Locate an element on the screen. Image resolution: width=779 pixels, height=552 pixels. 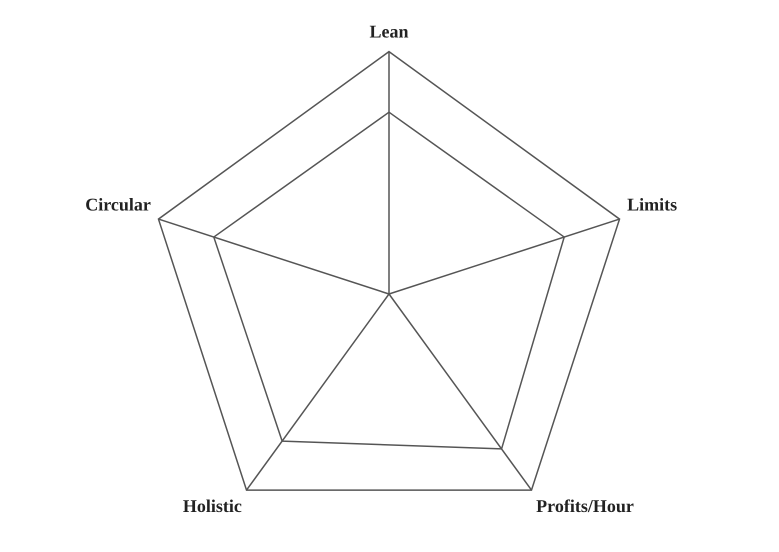
spoke-label: Holistic is located at coordinates (212, 506).